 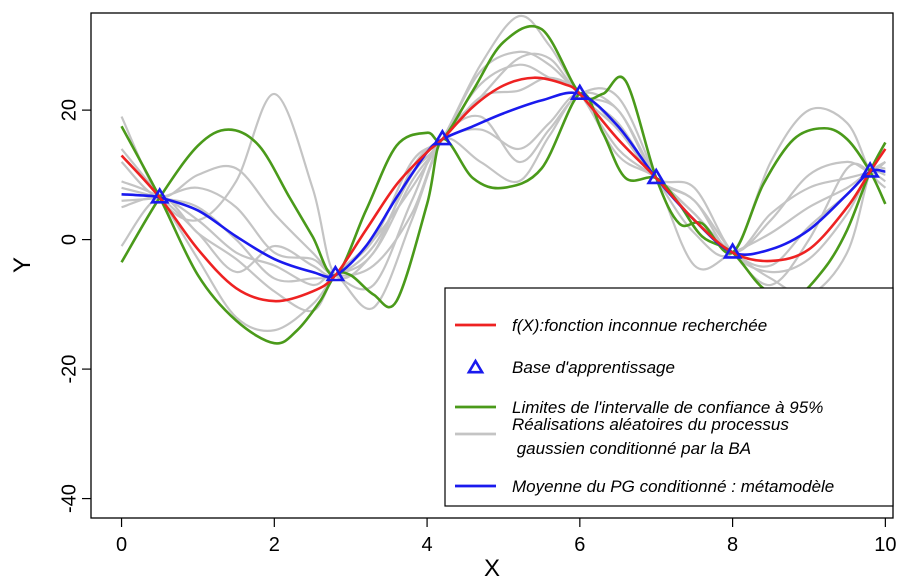 What do you see at coordinates (69, 369) in the screenshot?
I see `y-tick-label: -20` at bounding box center [69, 369].